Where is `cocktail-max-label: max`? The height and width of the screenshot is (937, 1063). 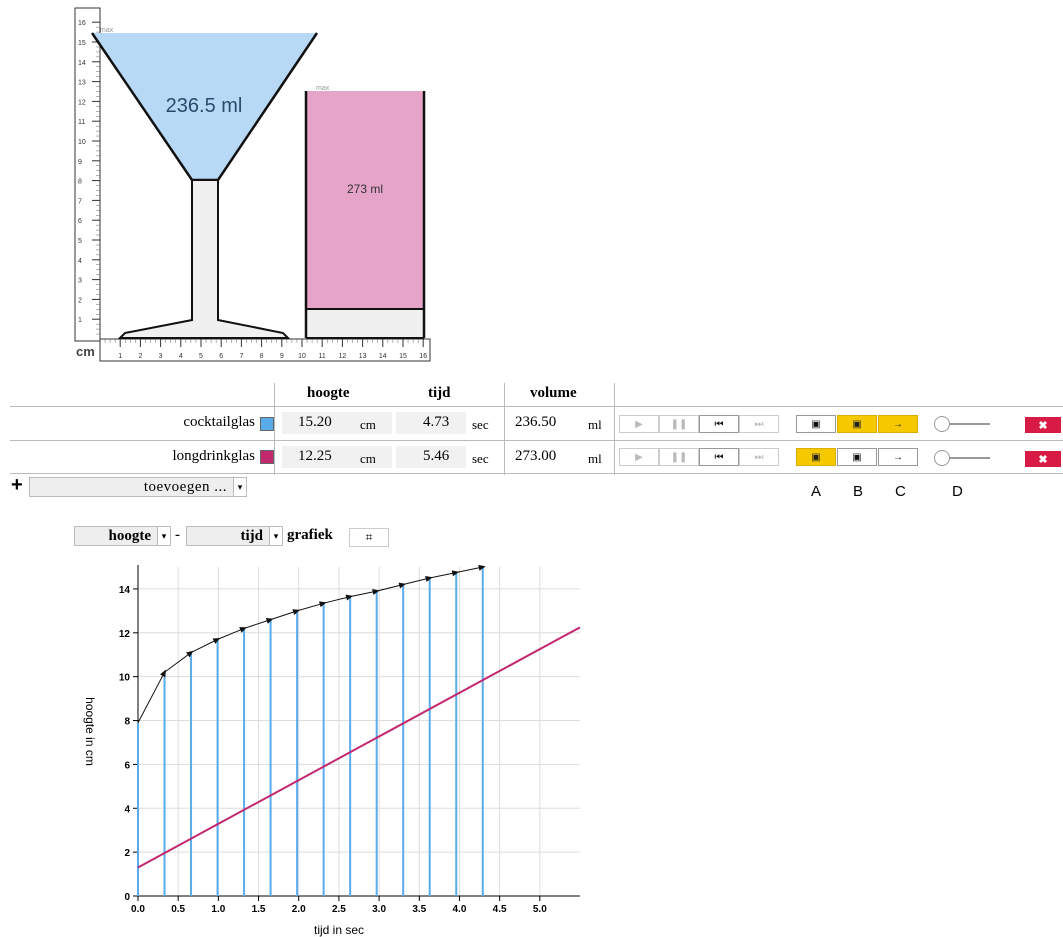
cocktail-max-label: max is located at coordinates (107, 30).